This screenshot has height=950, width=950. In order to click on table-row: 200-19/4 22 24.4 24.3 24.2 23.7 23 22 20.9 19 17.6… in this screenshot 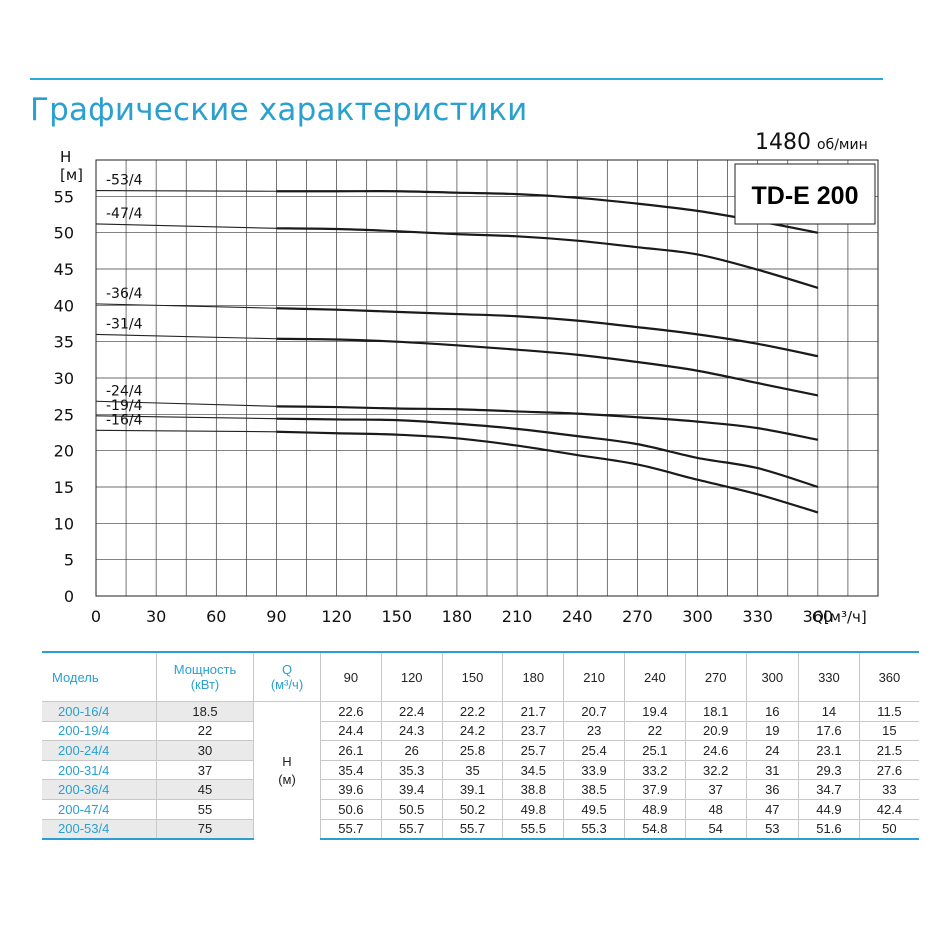, I will do `click(480, 730)`.